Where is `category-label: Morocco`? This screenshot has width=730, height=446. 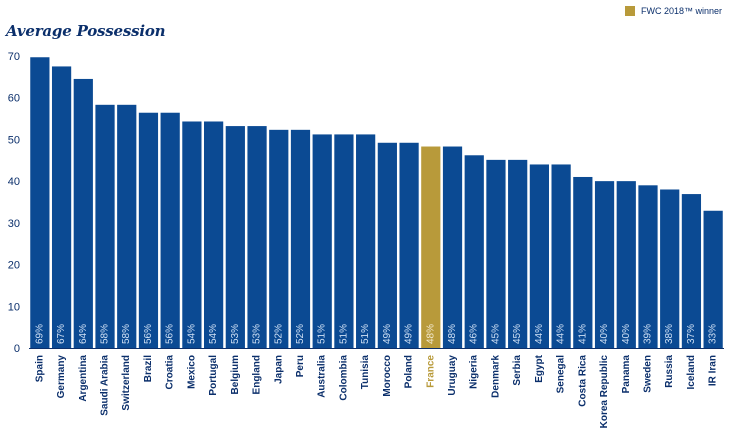 category-label: Morocco is located at coordinates (387, 376).